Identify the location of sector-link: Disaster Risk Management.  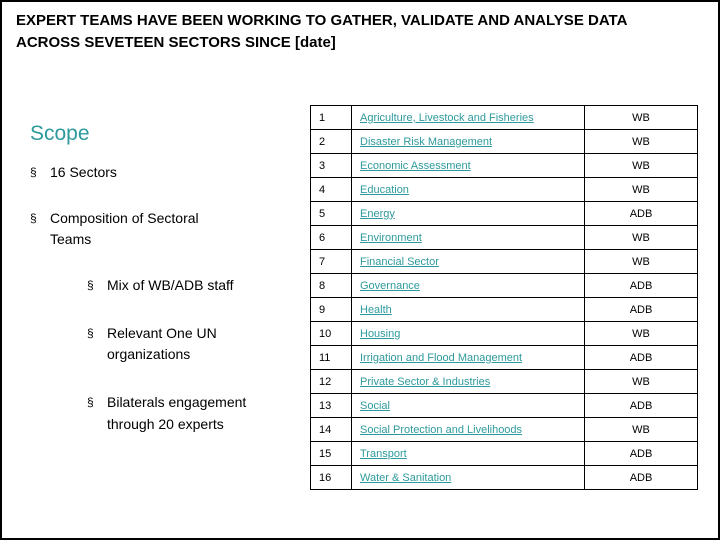
(468, 141).